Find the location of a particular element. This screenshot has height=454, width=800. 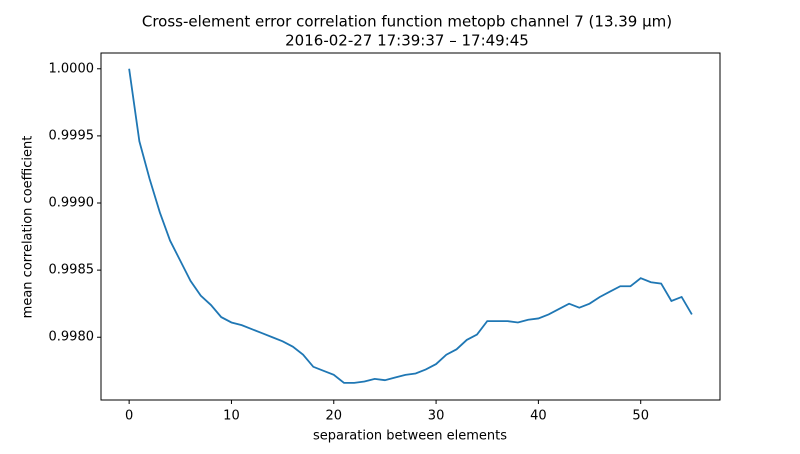

x-tick-label: 0 is located at coordinates (129, 416).